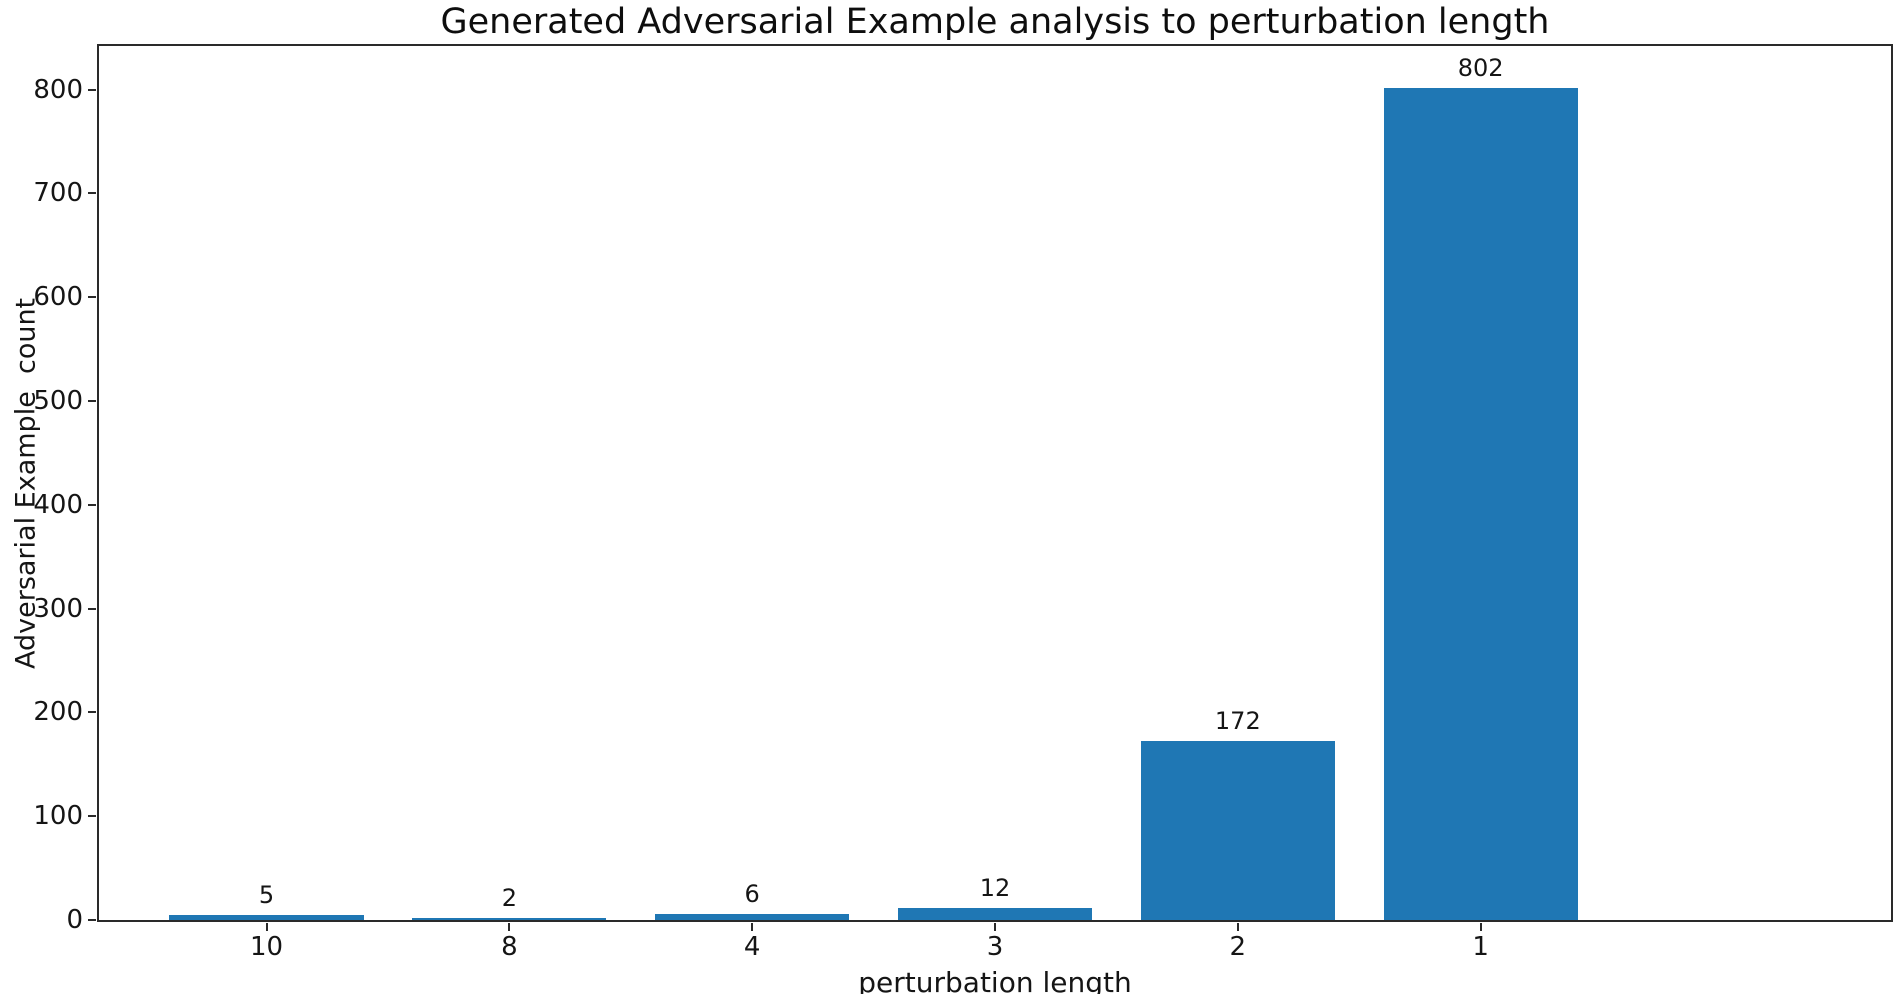 The image size is (1900, 994). What do you see at coordinates (266, 947) in the screenshot?
I see `x-tick-label: 10` at bounding box center [266, 947].